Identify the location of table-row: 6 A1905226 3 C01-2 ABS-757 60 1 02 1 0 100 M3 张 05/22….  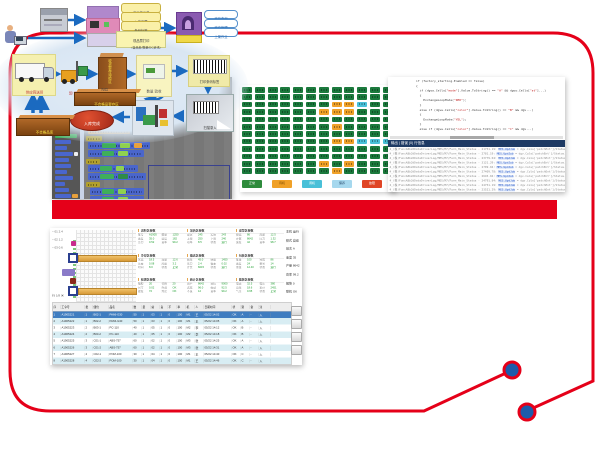
(172, 348).